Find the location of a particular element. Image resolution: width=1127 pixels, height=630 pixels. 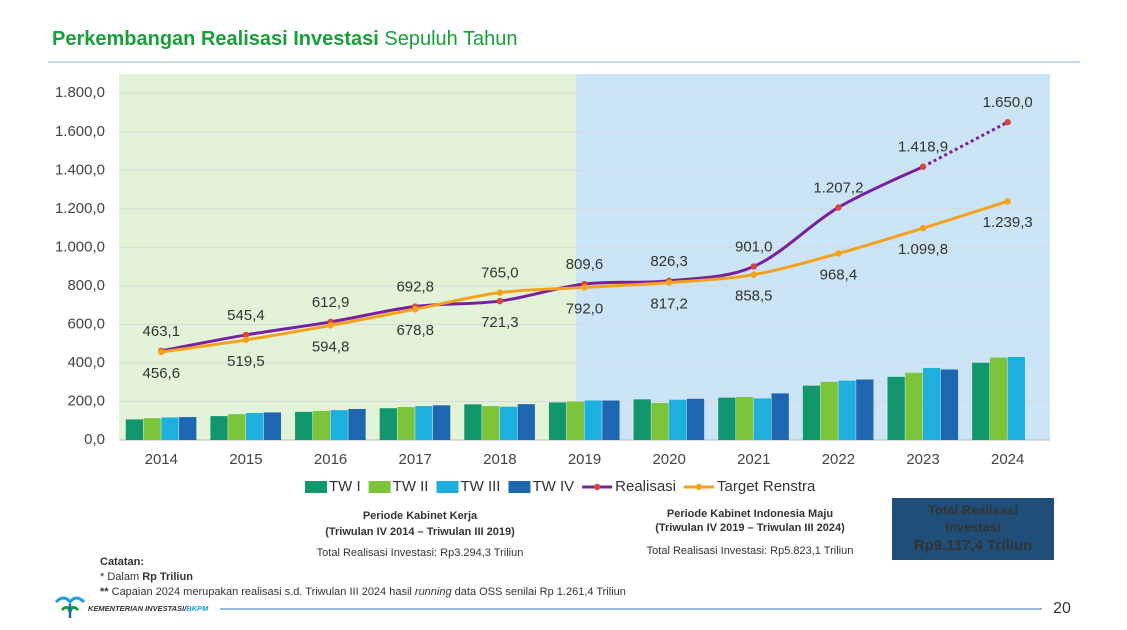

x-tick-label: 2024 is located at coordinates (1007, 459).